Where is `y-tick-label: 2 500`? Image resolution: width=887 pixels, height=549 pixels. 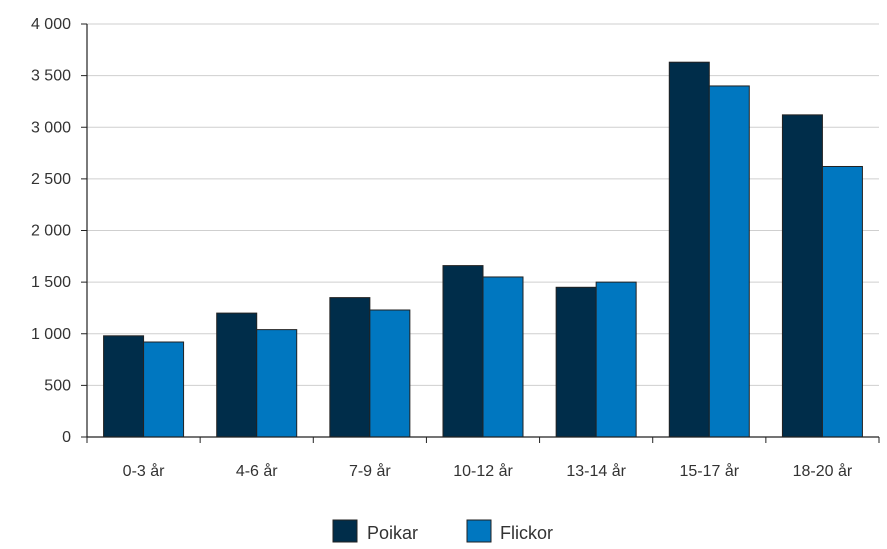 y-tick-label: 2 500 is located at coordinates (51, 179).